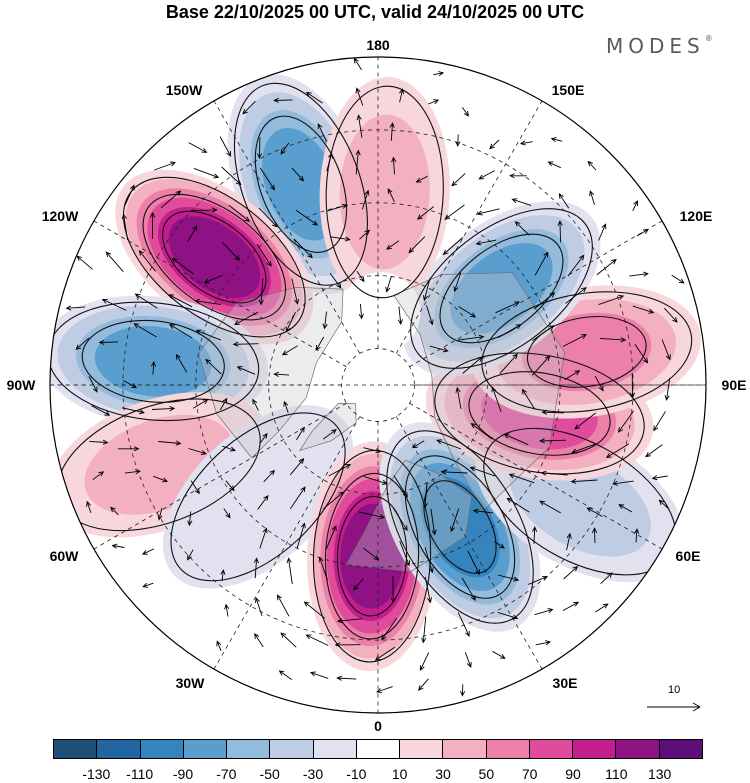  Describe the element at coordinates (269, 774) in the screenshot. I see `colorbar-tick-label: -50` at that location.